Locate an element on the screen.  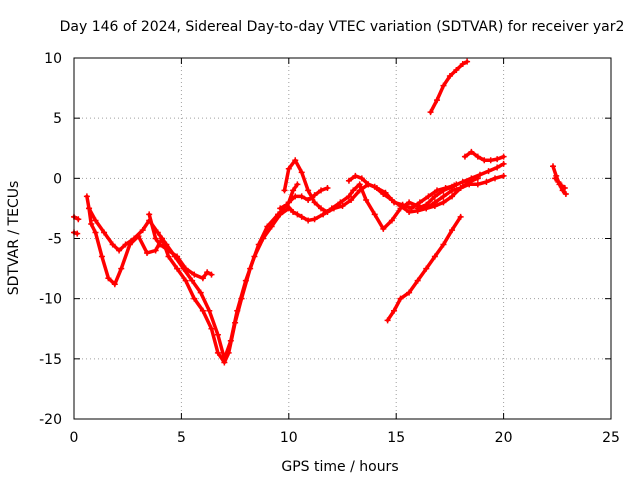
y-tick-label: -10 is located at coordinates (50, 300).